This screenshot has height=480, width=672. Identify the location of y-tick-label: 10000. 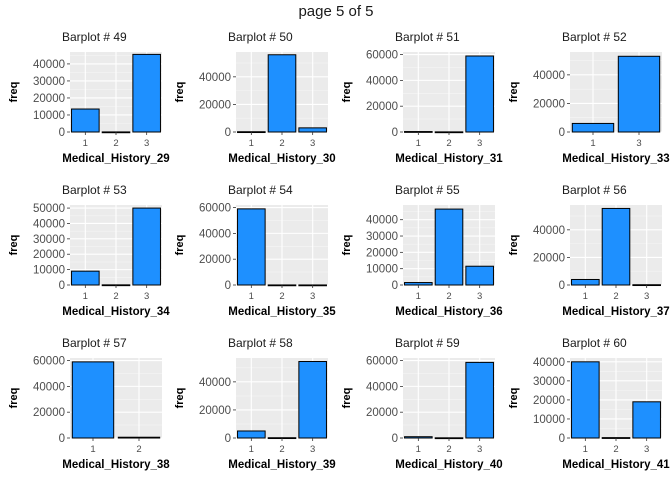
(549, 420).